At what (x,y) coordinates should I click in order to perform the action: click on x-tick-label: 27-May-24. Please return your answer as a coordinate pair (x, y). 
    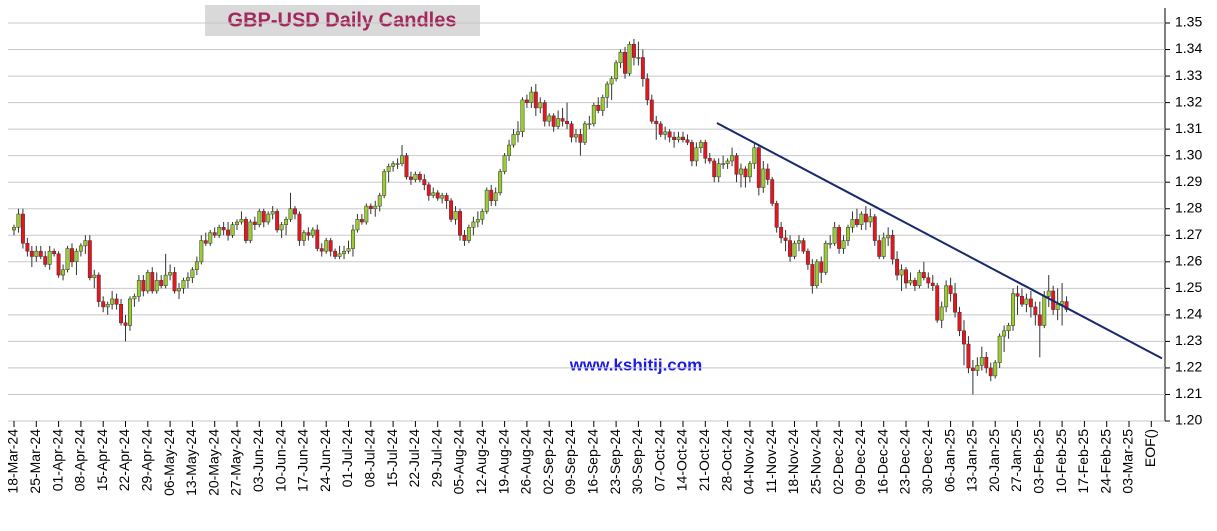
    Looking at the image, I should click on (236, 462).